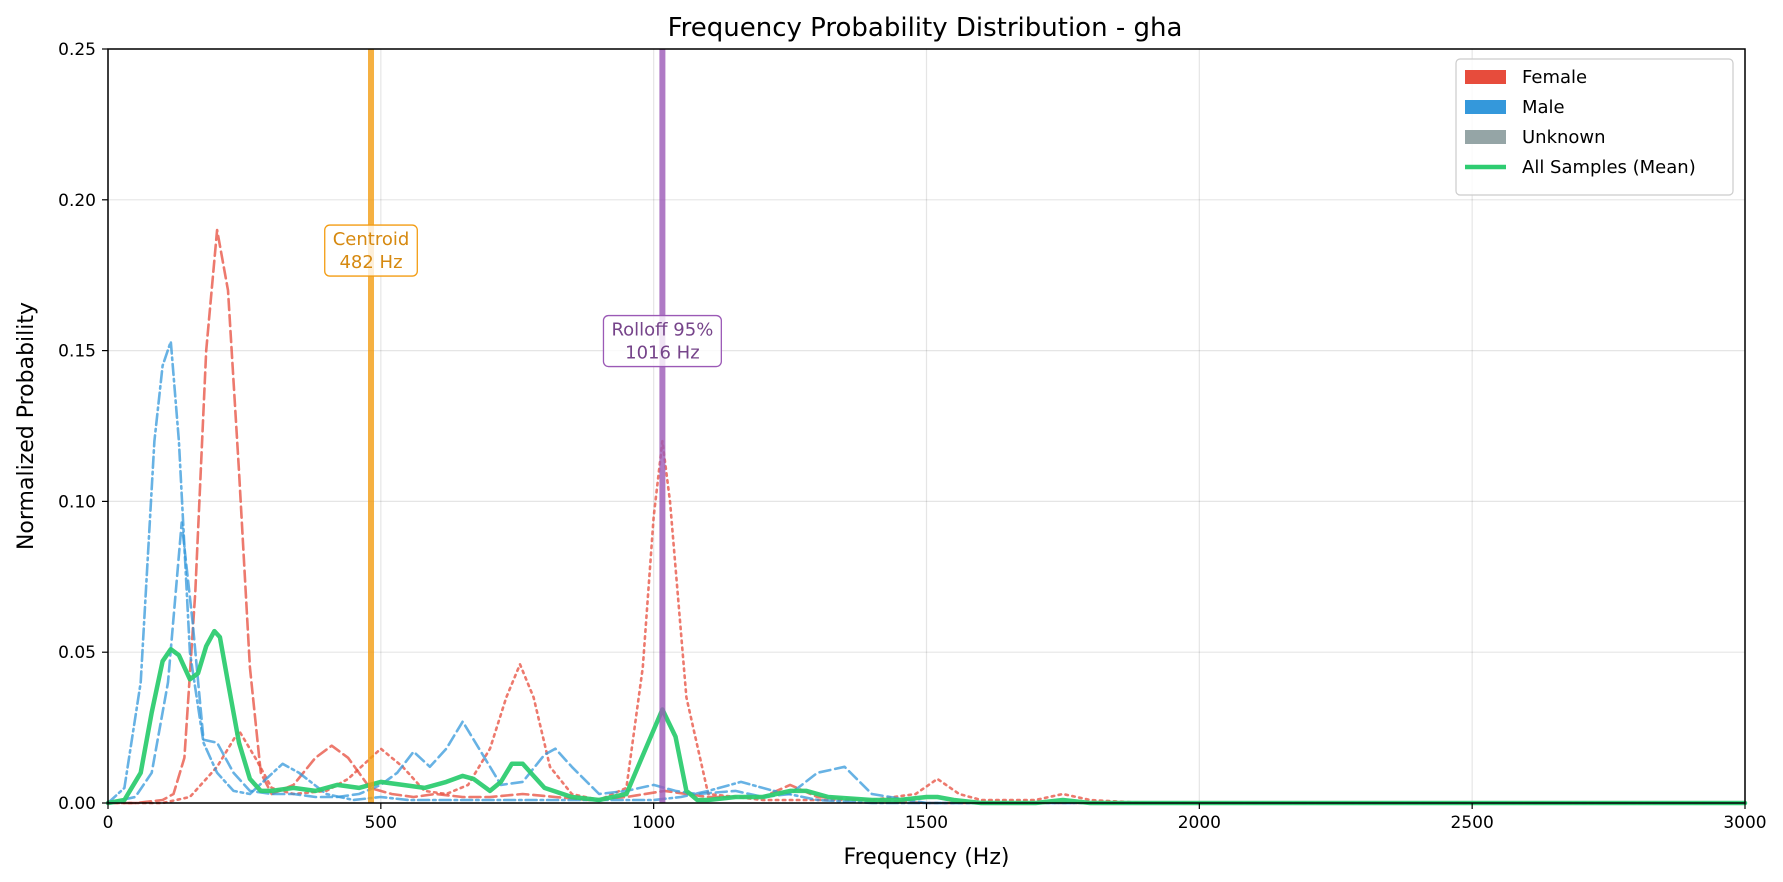 This screenshot has height=882, width=1783. I want to click on legend-label-all-samples-mean: All Samples (Mean), so click(1609, 167).